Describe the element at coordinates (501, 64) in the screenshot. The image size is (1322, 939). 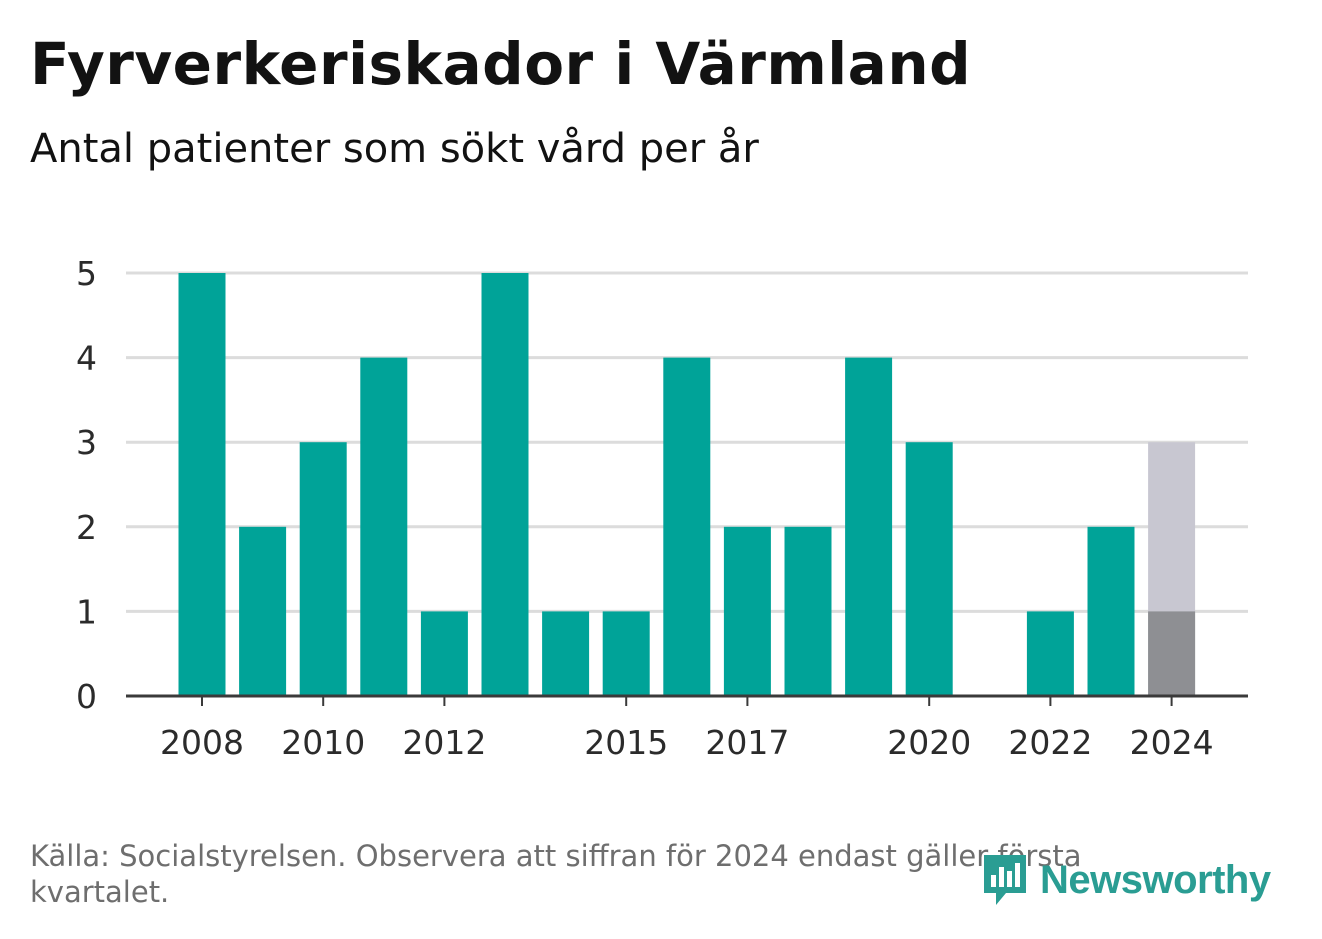
I see `chart-title: Fyrverkeriskador i Värmland` at that location.